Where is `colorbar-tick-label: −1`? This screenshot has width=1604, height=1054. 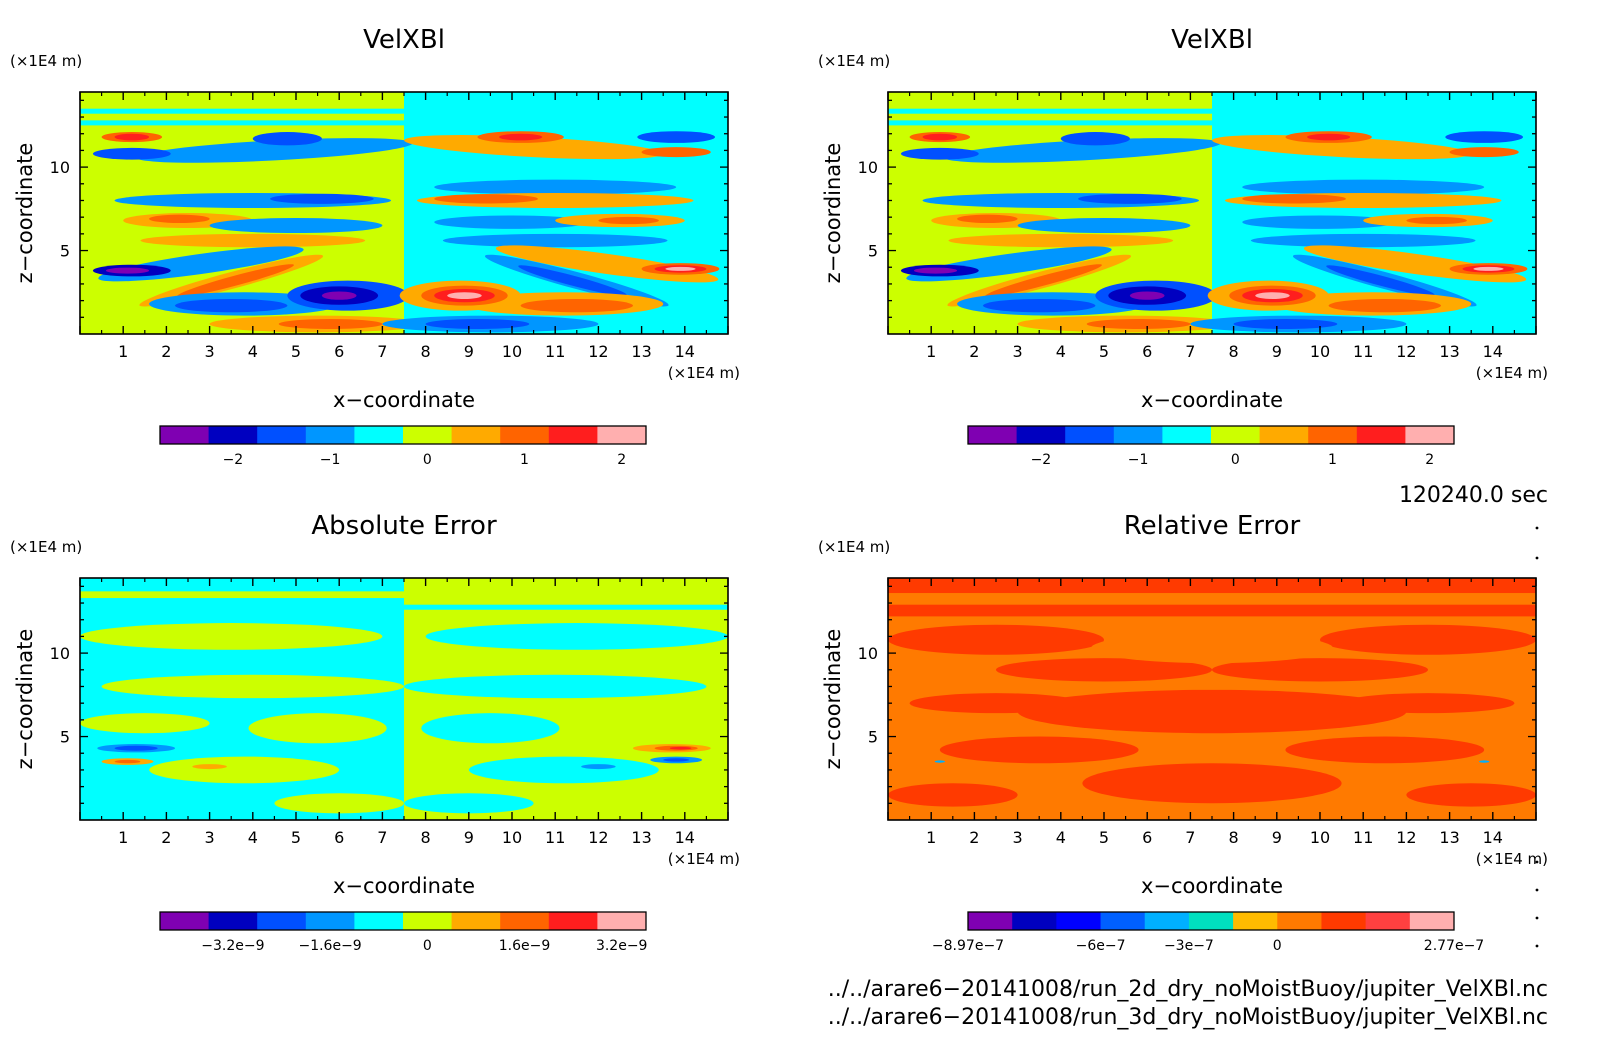
colorbar-tick-label: −1 is located at coordinates (1138, 460).